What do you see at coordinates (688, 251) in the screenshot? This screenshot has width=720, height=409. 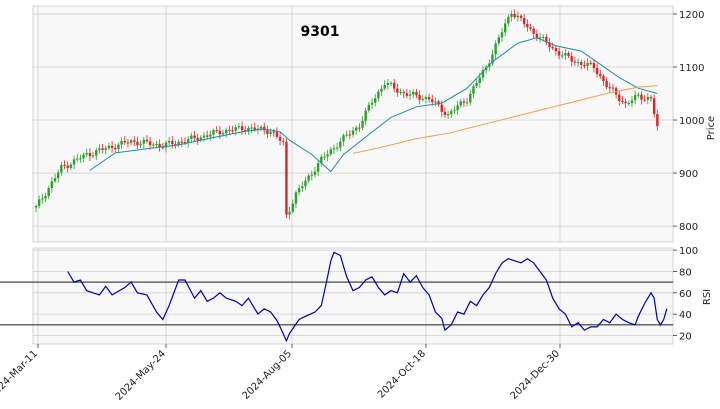 I see `rsi-tick-label: 100` at bounding box center [688, 251].